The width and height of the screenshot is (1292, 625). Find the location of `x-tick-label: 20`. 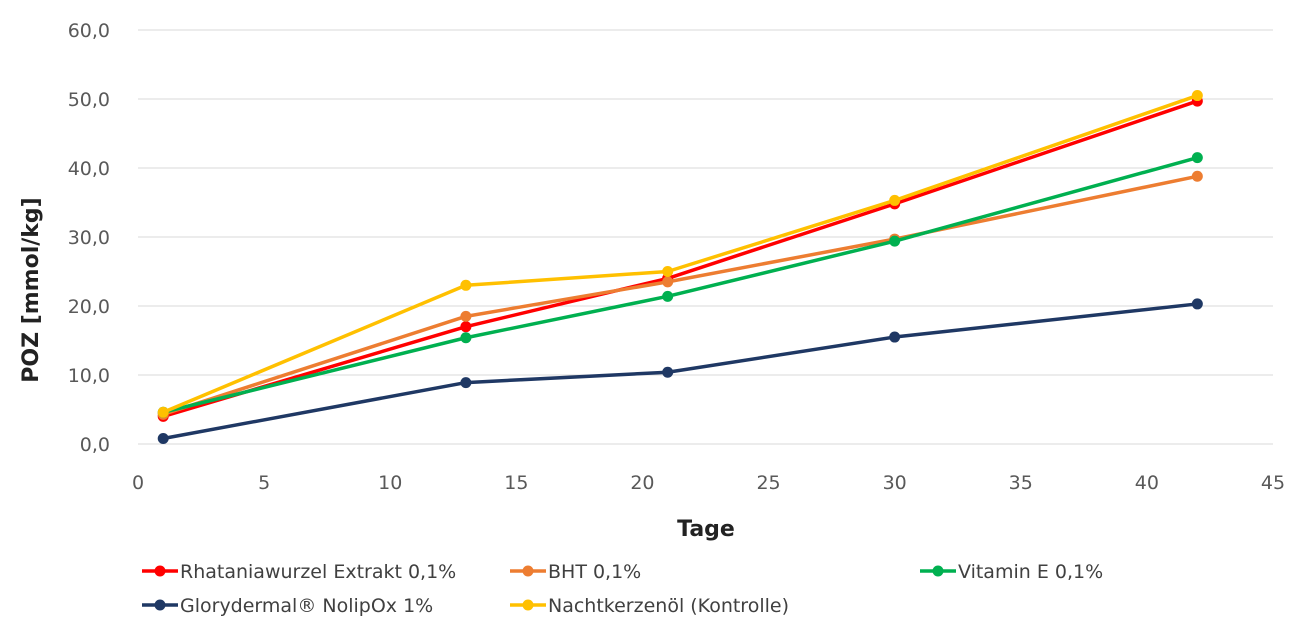

x-tick-label: 20 is located at coordinates (642, 483).